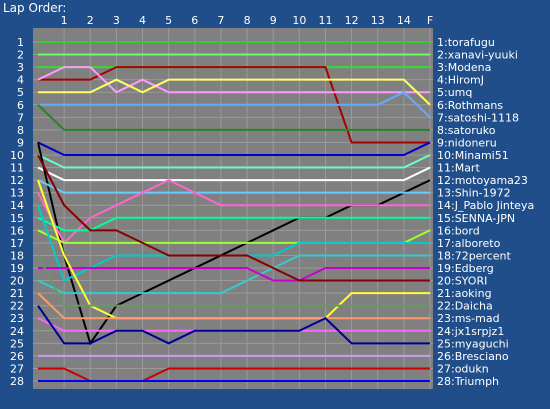  What do you see at coordinates (234, 148) in the screenshot?
I see `series-line-nidoneru` at bounding box center [234, 148].